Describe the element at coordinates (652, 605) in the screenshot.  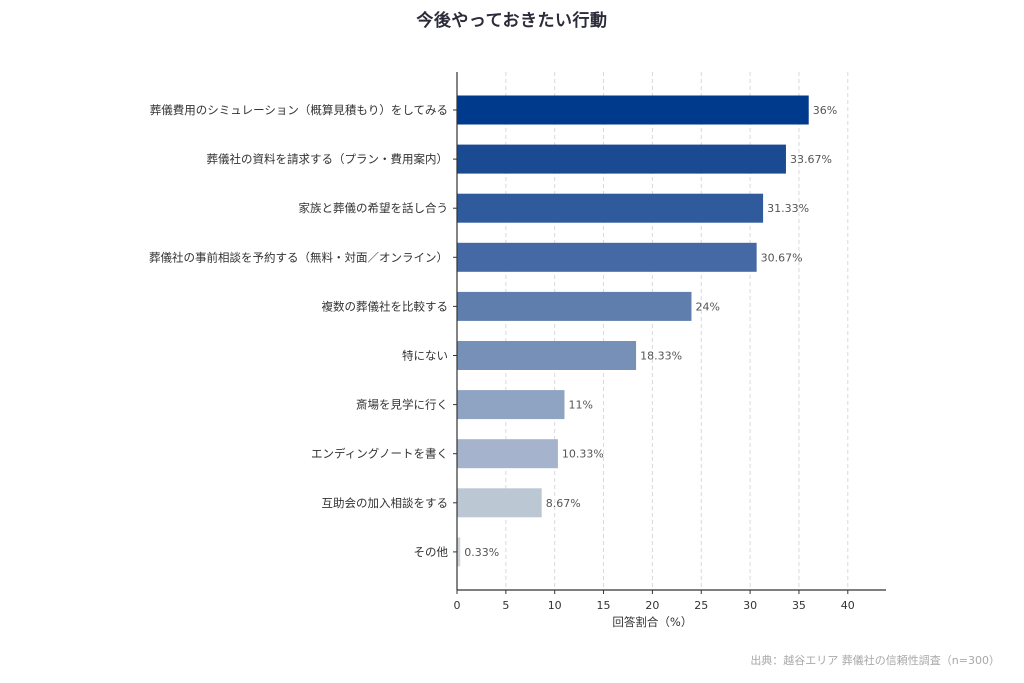
I see `x-tick-label: 20` at that location.